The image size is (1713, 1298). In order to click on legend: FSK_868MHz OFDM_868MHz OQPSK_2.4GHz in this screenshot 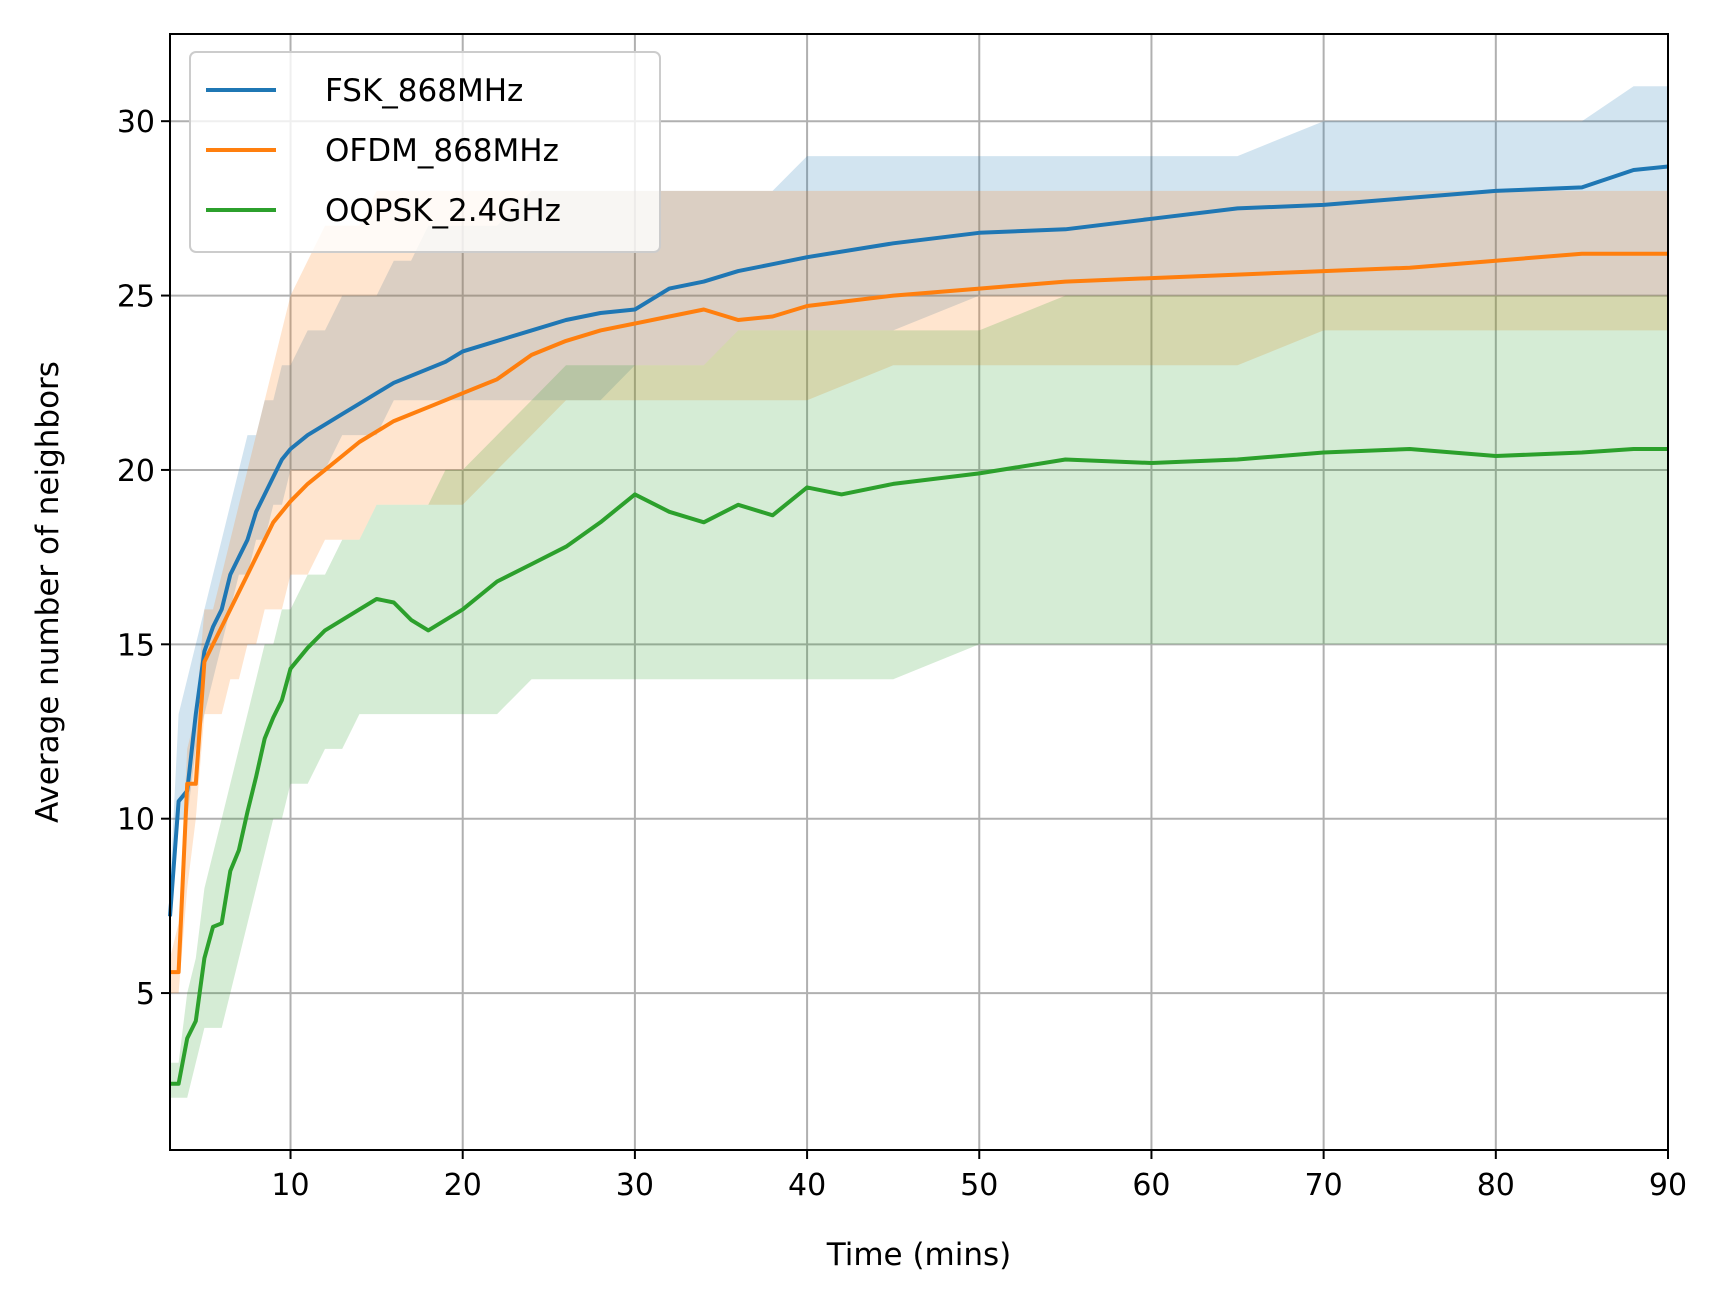, I will do `click(425, 152)`.